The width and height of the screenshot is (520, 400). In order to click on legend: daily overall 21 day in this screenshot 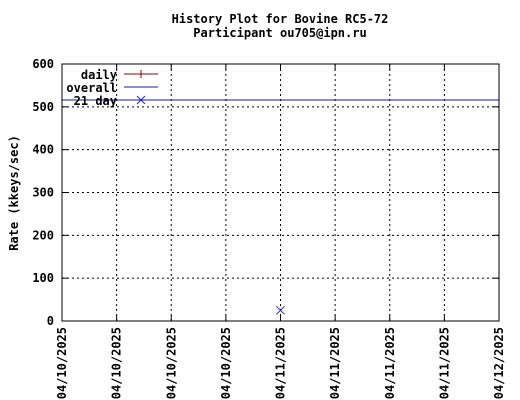, I will do `click(112, 88)`.